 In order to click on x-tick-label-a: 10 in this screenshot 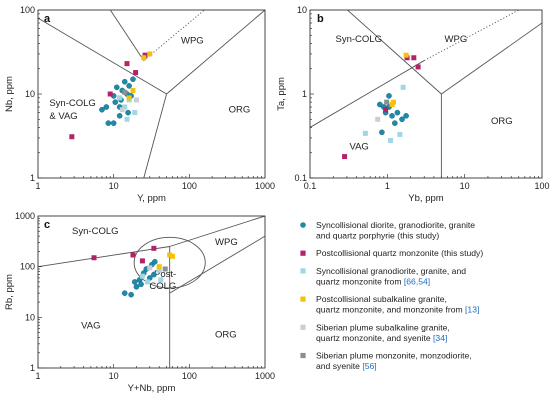, I will do `click(114, 186)`.